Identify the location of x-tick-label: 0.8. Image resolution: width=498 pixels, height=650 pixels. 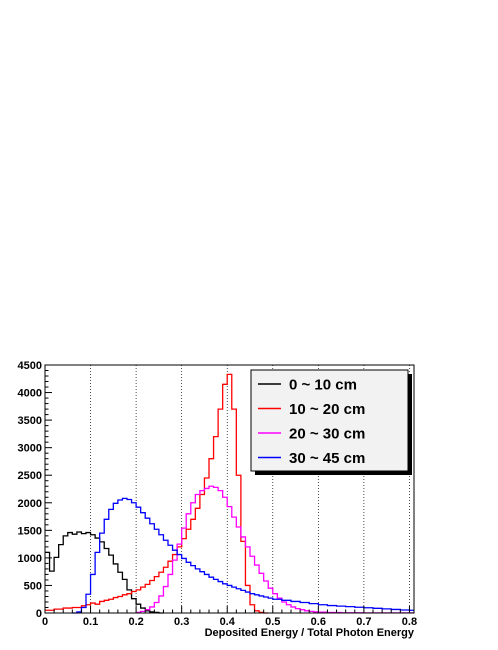
(409, 622).